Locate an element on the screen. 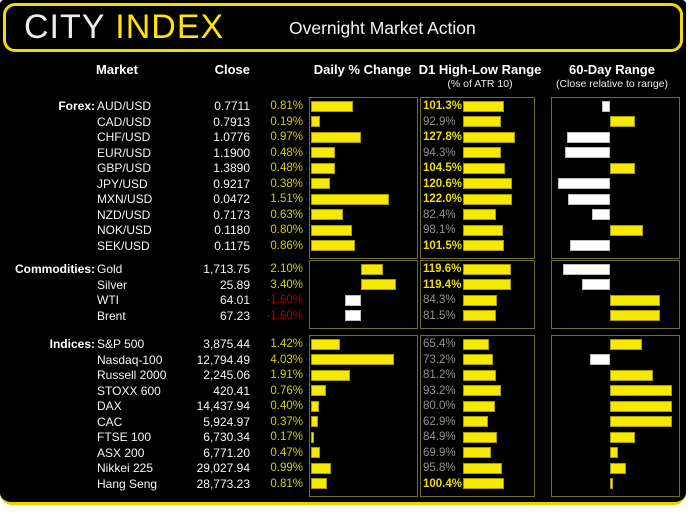  close-value: 0.0472 is located at coordinates (231, 199).